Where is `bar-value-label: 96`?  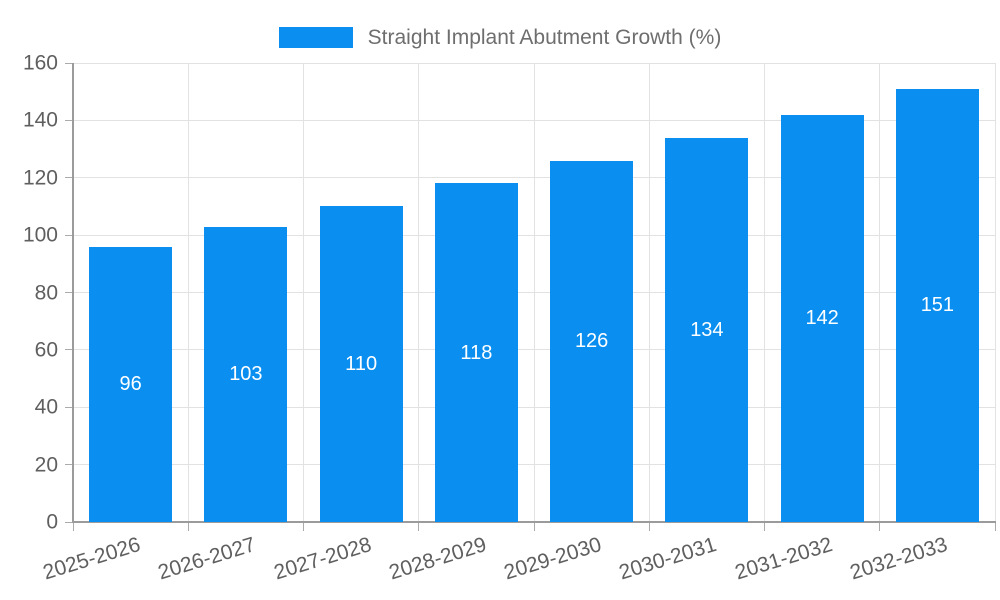
bar-value-label: 96 is located at coordinates (130, 384).